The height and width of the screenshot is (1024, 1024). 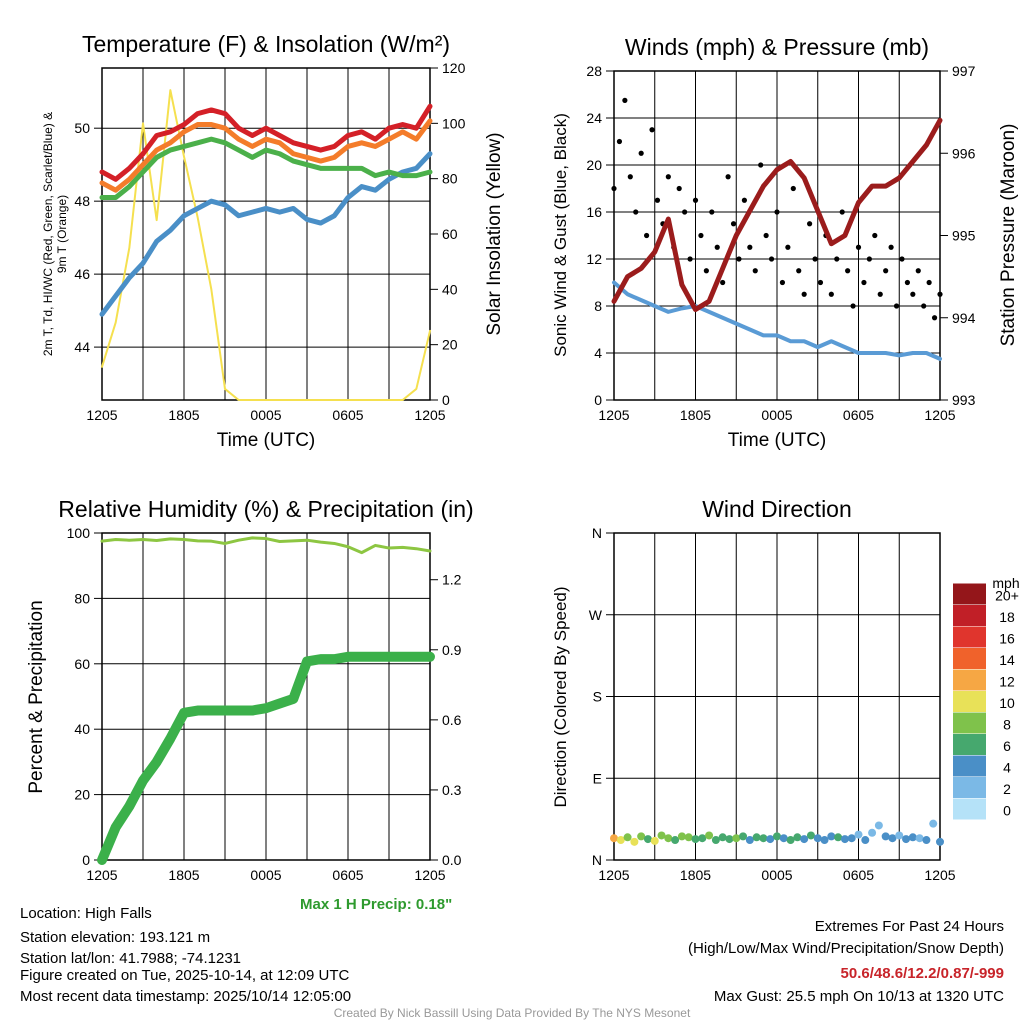 I want to click on y-axis-label: Direction (Colored By Speed), so click(x=560, y=696).